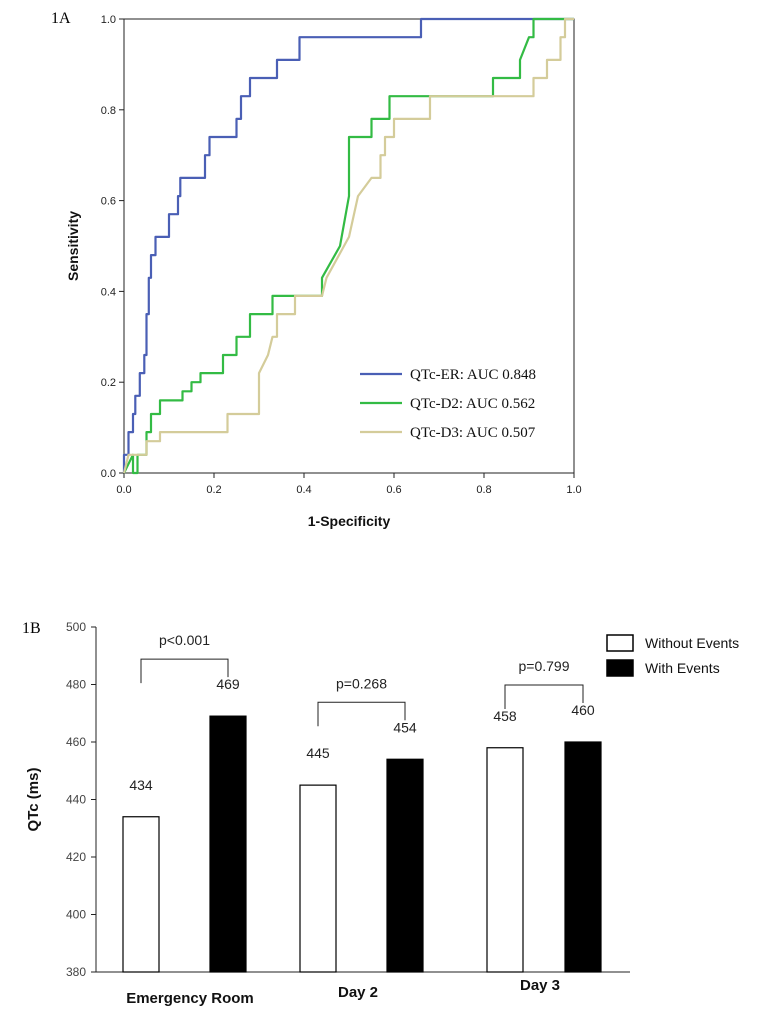 The width and height of the screenshot is (762, 1032). What do you see at coordinates (483, 490) in the screenshot?
I see `x-tick-label: 0.8` at bounding box center [483, 490].